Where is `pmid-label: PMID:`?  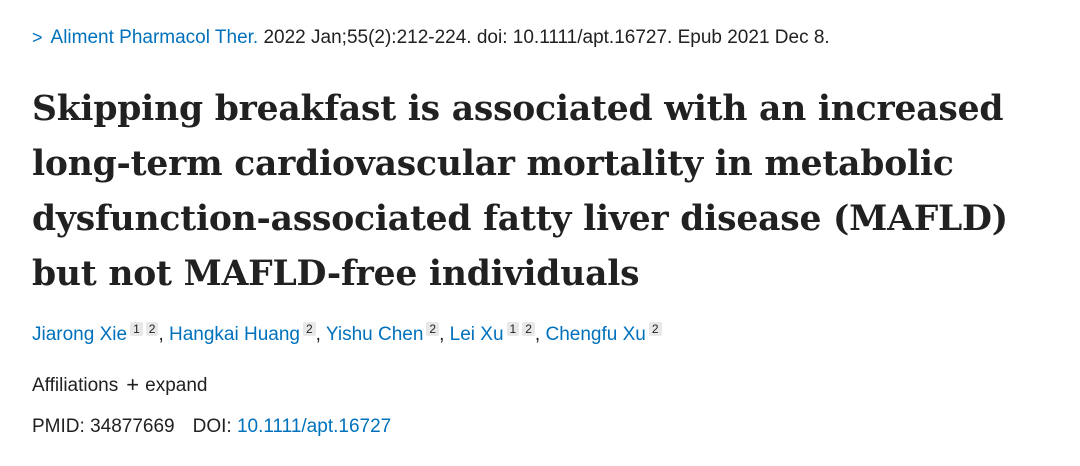
pmid-label: PMID: is located at coordinates (58, 426).